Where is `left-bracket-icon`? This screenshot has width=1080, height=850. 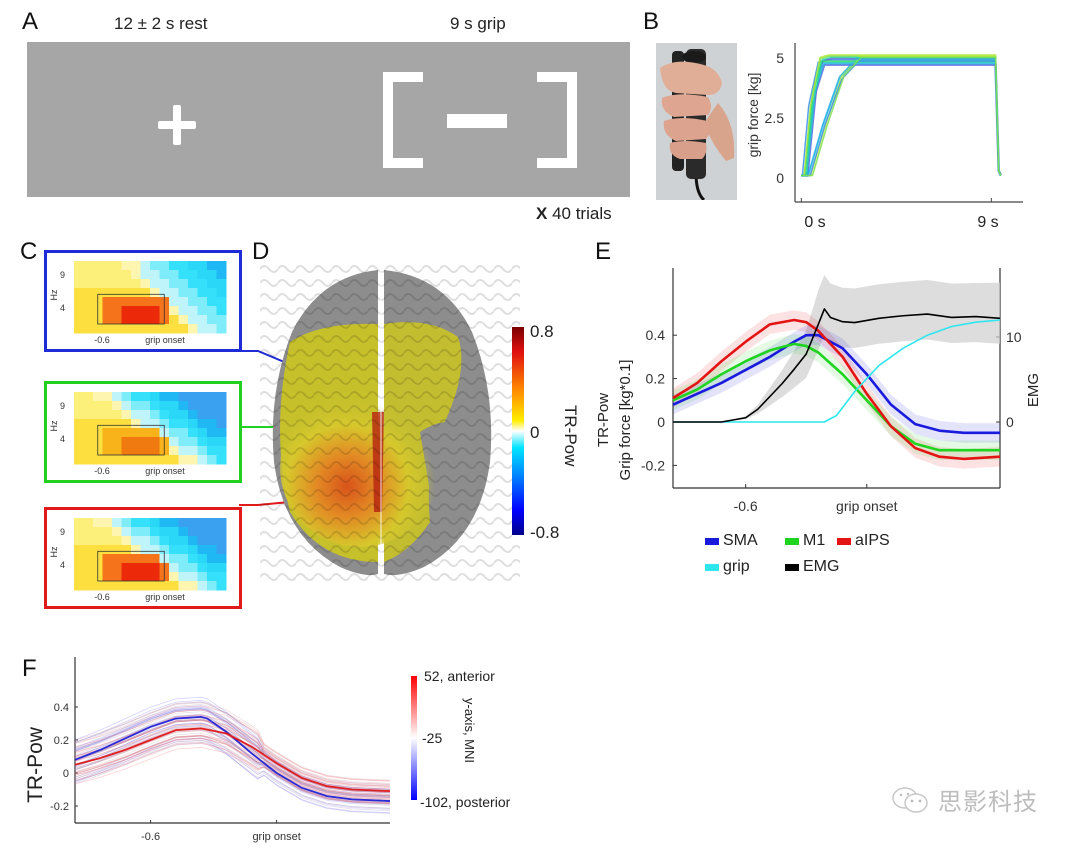 left-bracket-icon is located at coordinates (403, 120).